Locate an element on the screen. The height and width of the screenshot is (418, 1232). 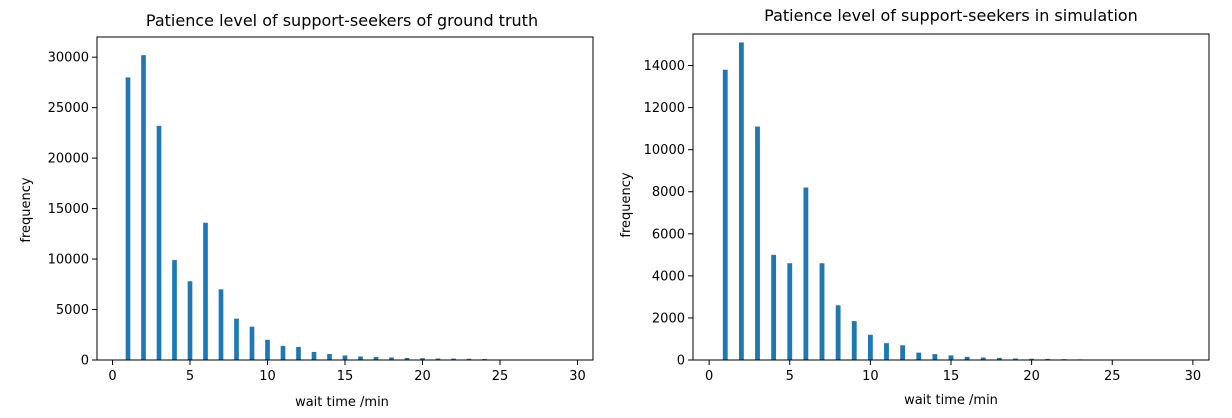
y-tick-label: 20000 is located at coordinates (68, 159).